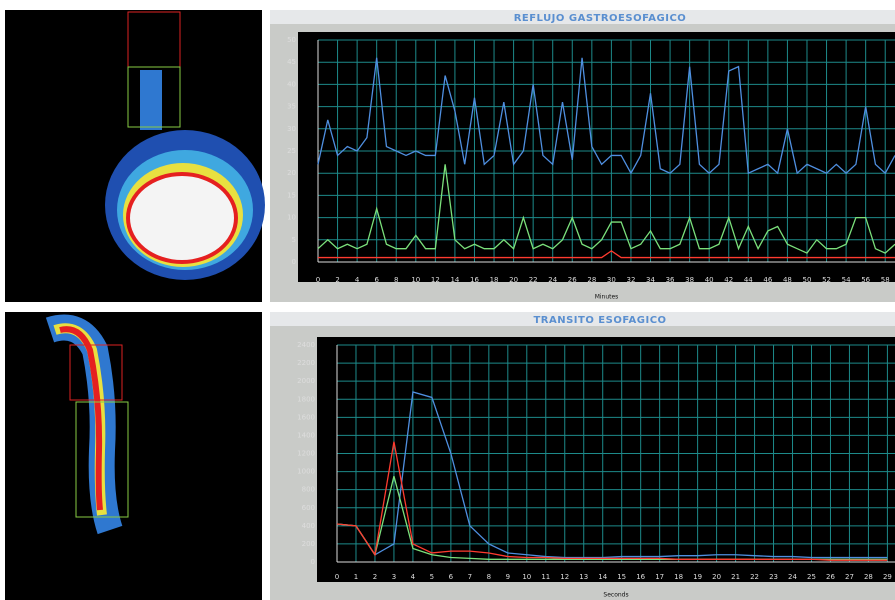  I want to click on y-tick-label: 40, so click(291, 84).